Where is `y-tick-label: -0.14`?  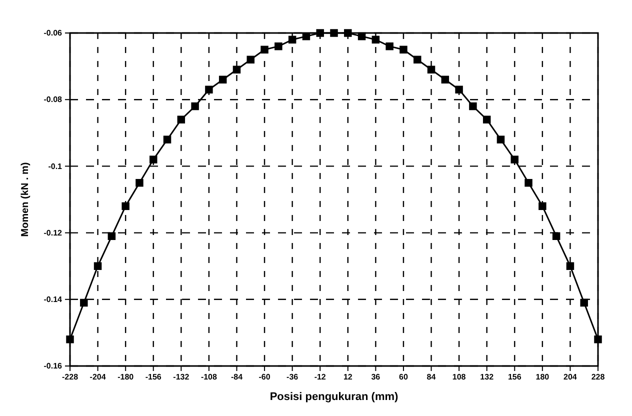
y-tick-label: -0.14 is located at coordinates (53, 299).